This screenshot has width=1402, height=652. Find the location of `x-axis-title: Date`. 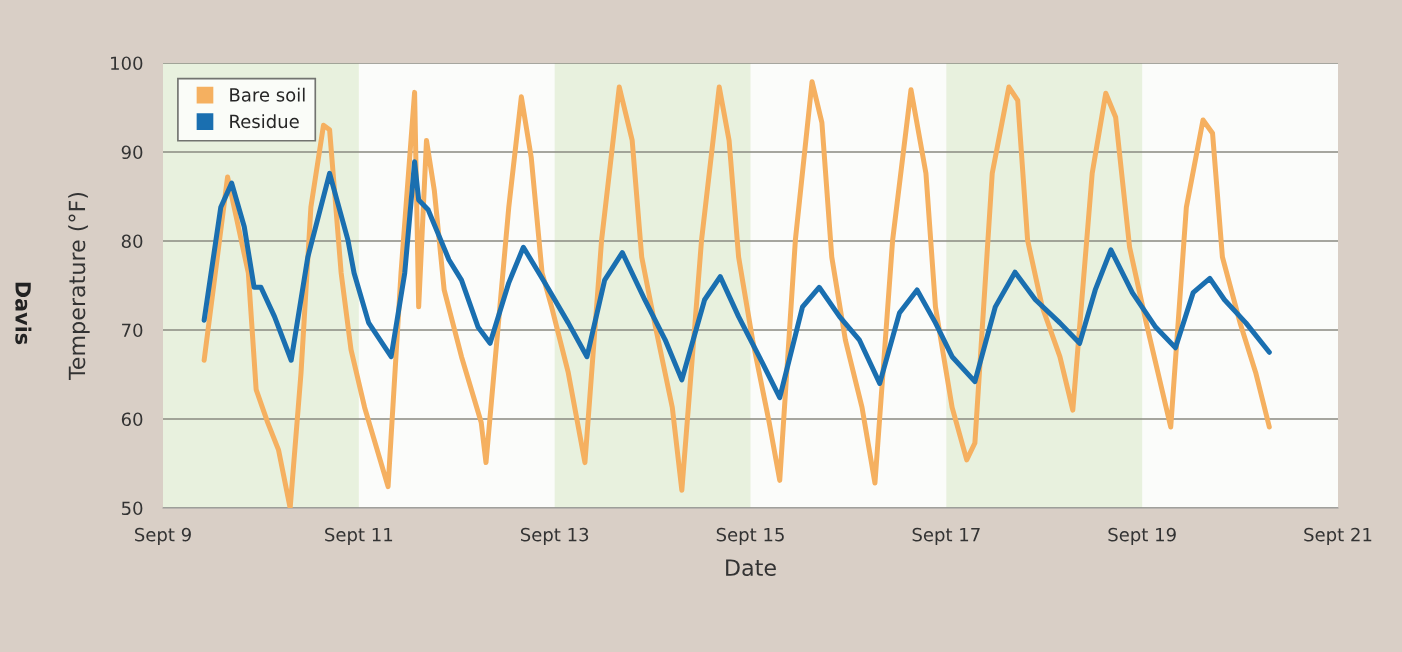

x-axis-title: Date is located at coordinates (751, 568).